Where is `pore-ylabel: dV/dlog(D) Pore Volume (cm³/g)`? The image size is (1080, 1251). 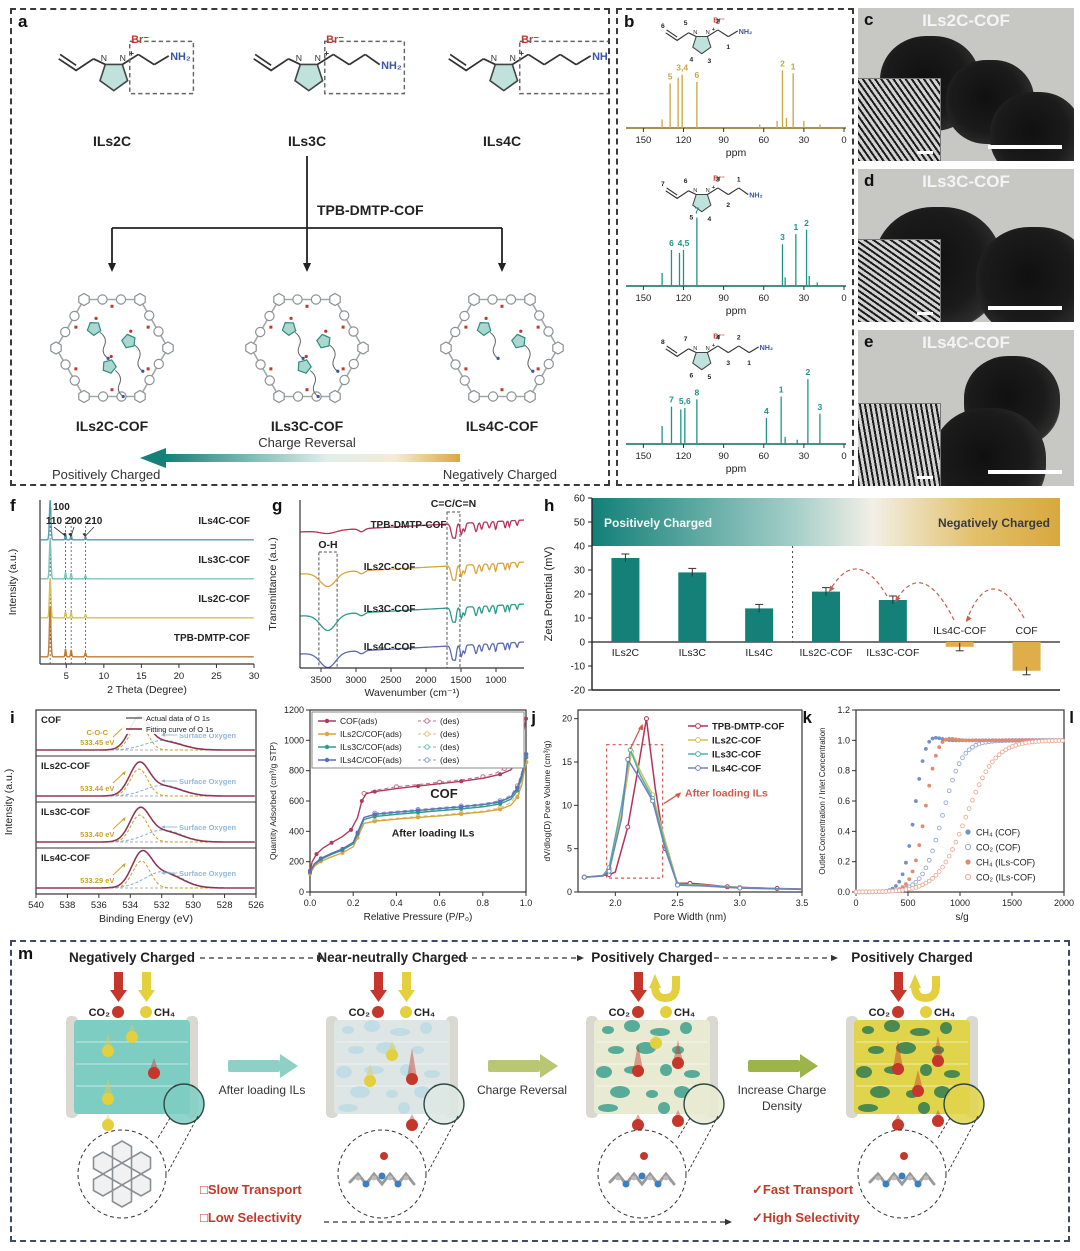 pore-ylabel: dV/dlog(D) Pore Volume (cm³/g) is located at coordinates (547, 800).